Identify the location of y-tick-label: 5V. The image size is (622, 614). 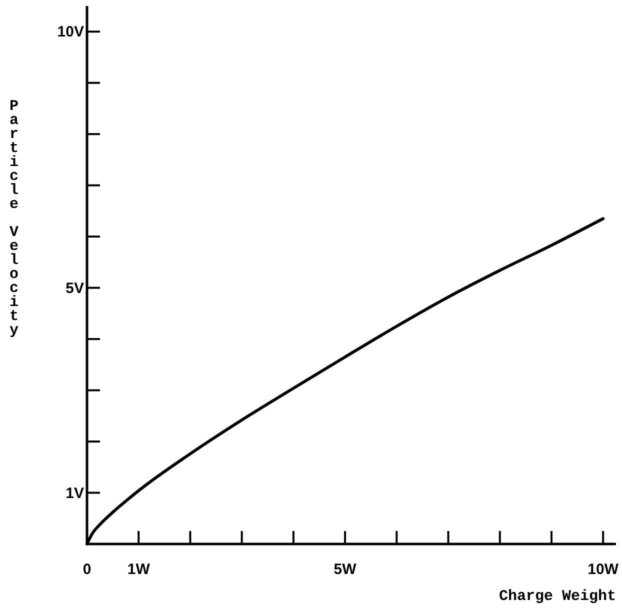
(75, 288).